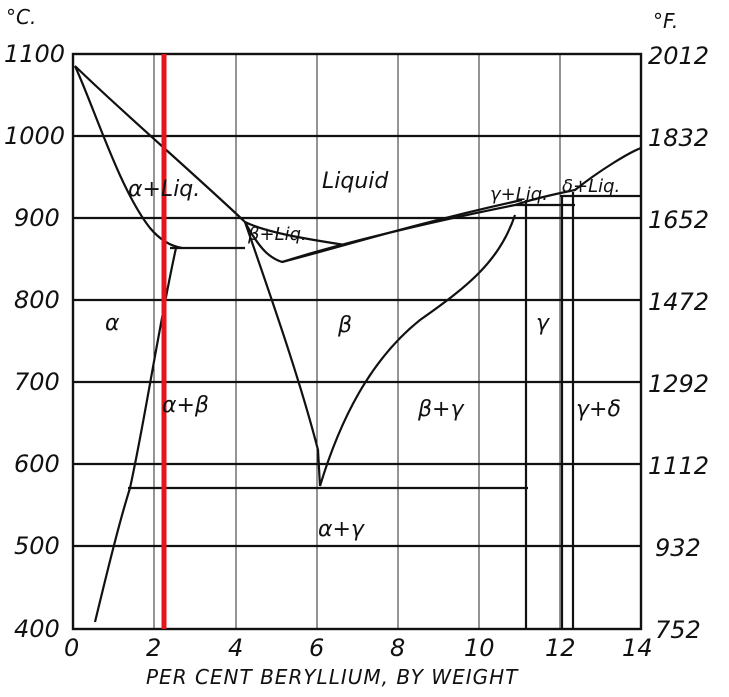  Describe the element at coordinates (153, 648) in the screenshot. I see `x-tick-2: 2` at that location.